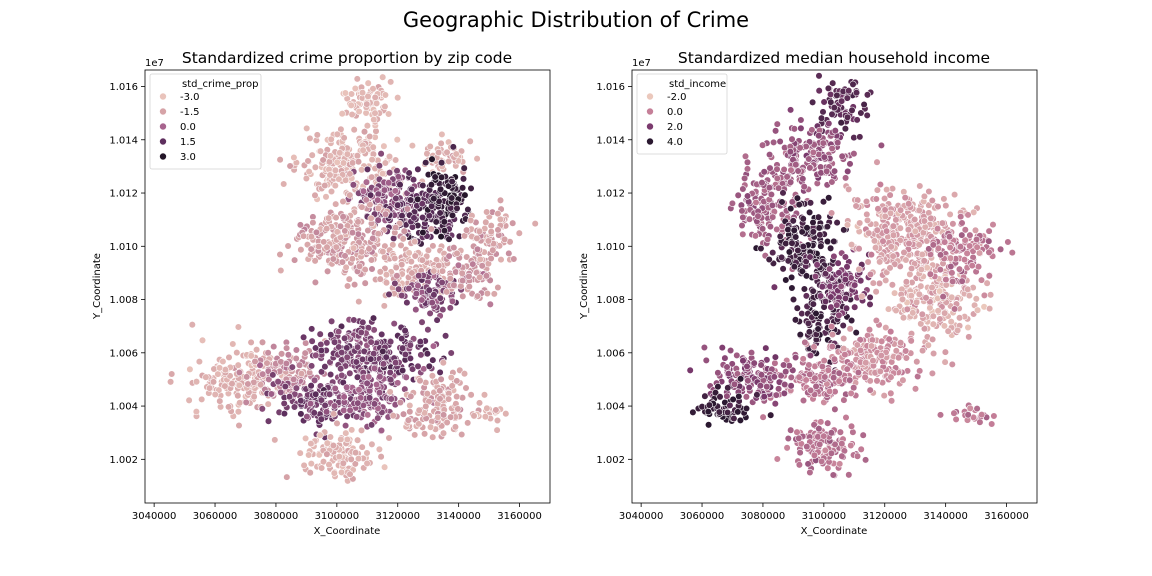 The image size is (1152, 576). I want to click on crime-x-tick-label: 3080000, so click(276, 516).